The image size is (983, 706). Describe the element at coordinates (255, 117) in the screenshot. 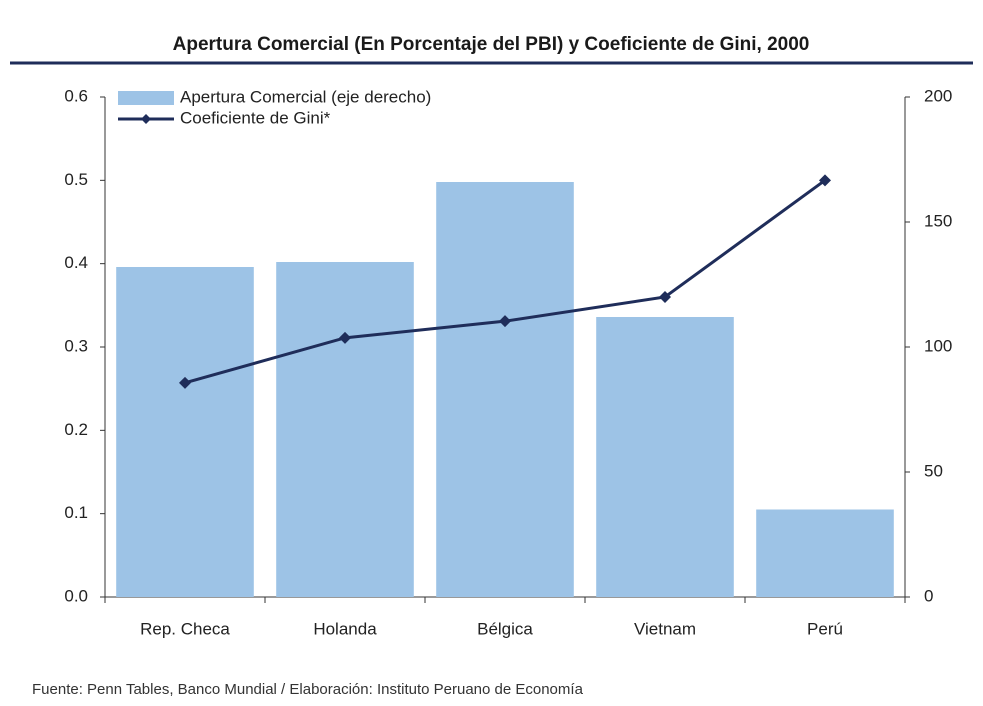

I see `legend-label: Coeficiente de Gini*` at that location.